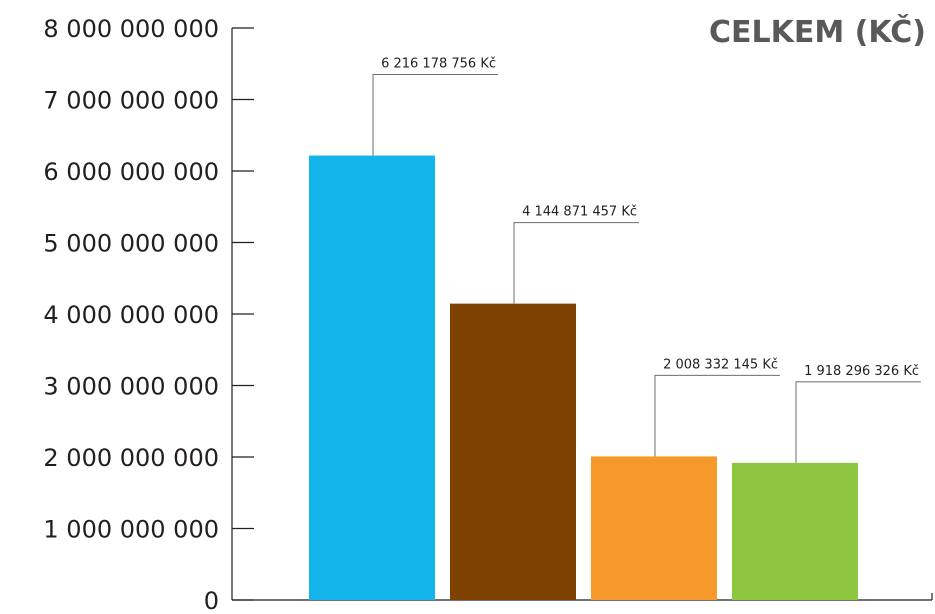 This screenshot has height=614, width=935. Describe the element at coordinates (131, 101) in the screenshot. I see `y-tick-label: 7 000 000 000` at that location.